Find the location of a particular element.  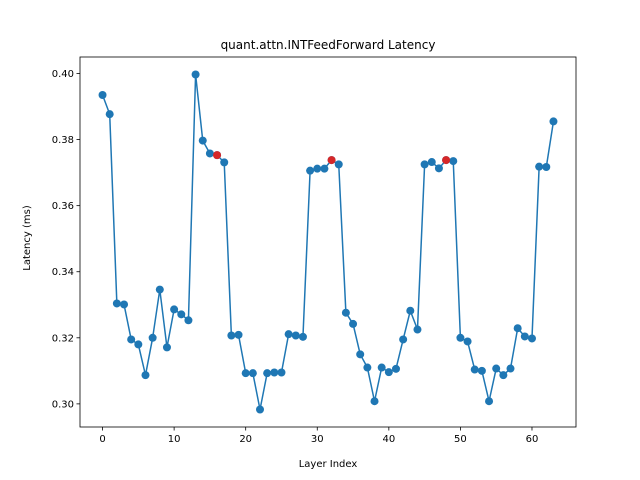

x-tick-label: 20 is located at coordinates (245, 439).